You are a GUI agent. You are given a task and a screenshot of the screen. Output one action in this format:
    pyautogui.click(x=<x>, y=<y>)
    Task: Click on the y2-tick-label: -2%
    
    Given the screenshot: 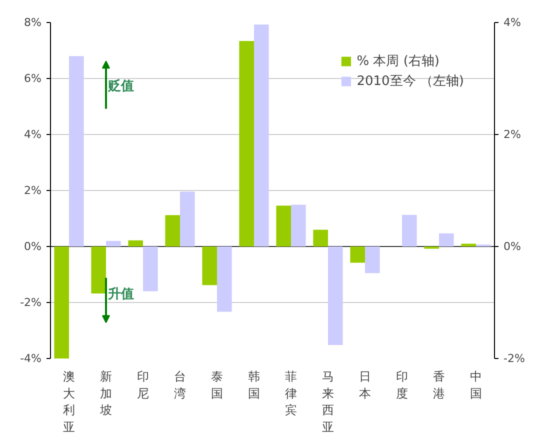 What is the action you would take?
    pyautogui.click(x=514, y=358)
    